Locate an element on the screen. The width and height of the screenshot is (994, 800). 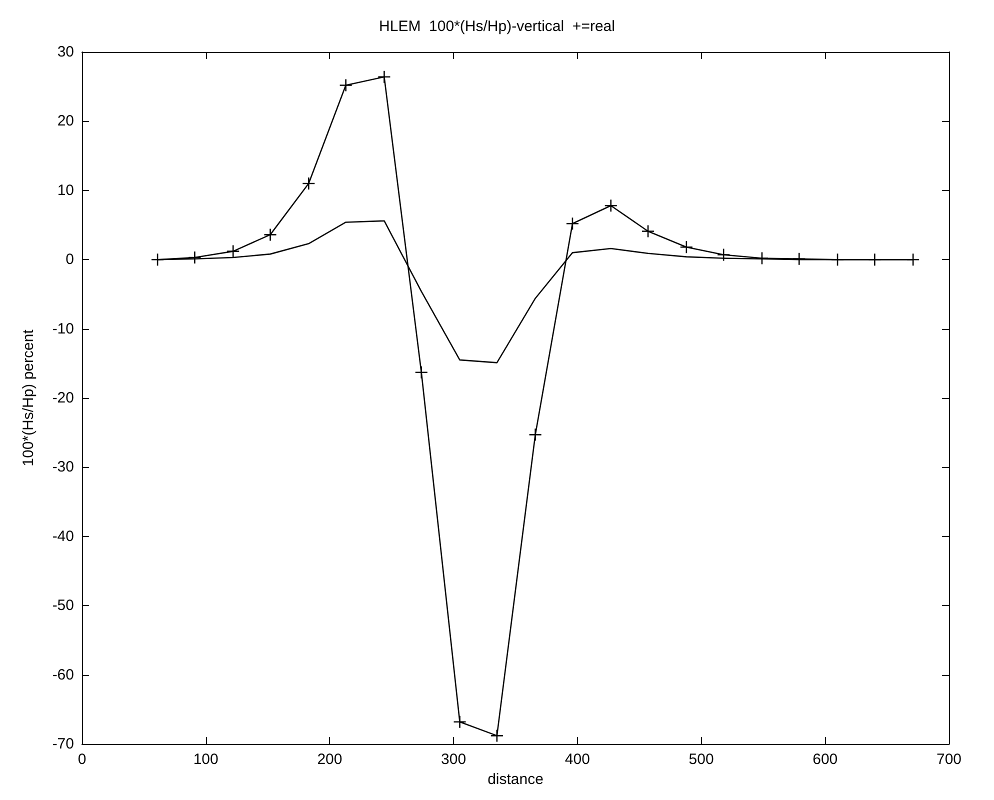
y-tick-label: -70 is located at coordinates (63, 744).